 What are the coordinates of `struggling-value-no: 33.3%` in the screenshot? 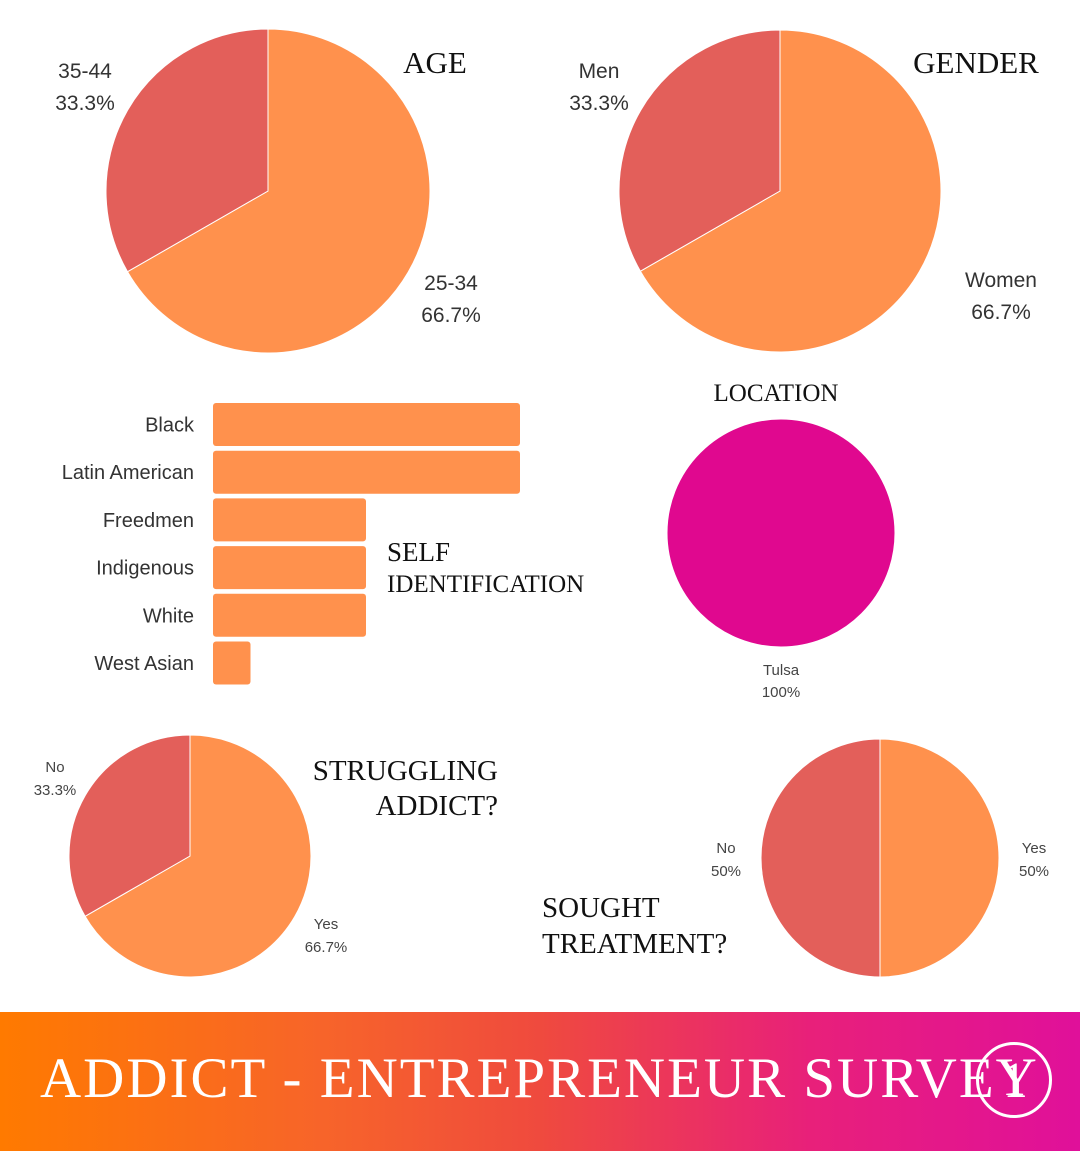 It's located at (55, 790).